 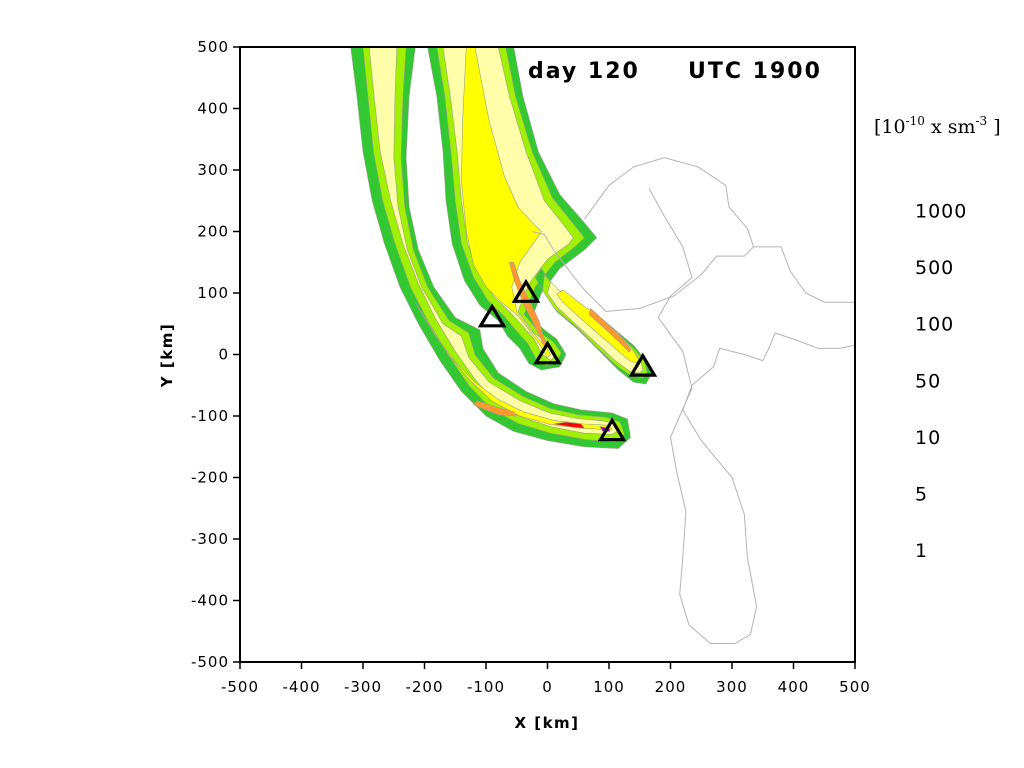 What do you see at coordinates (424, 687) in the screenshot?
I see `x-tick-label: -200` at bounding box center [424, 687].